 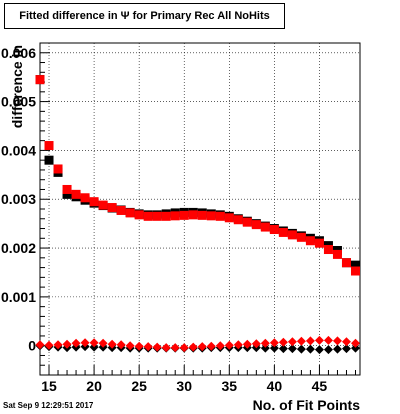 I want to click on x-tick-label: 40, so click(x=275, y=386).